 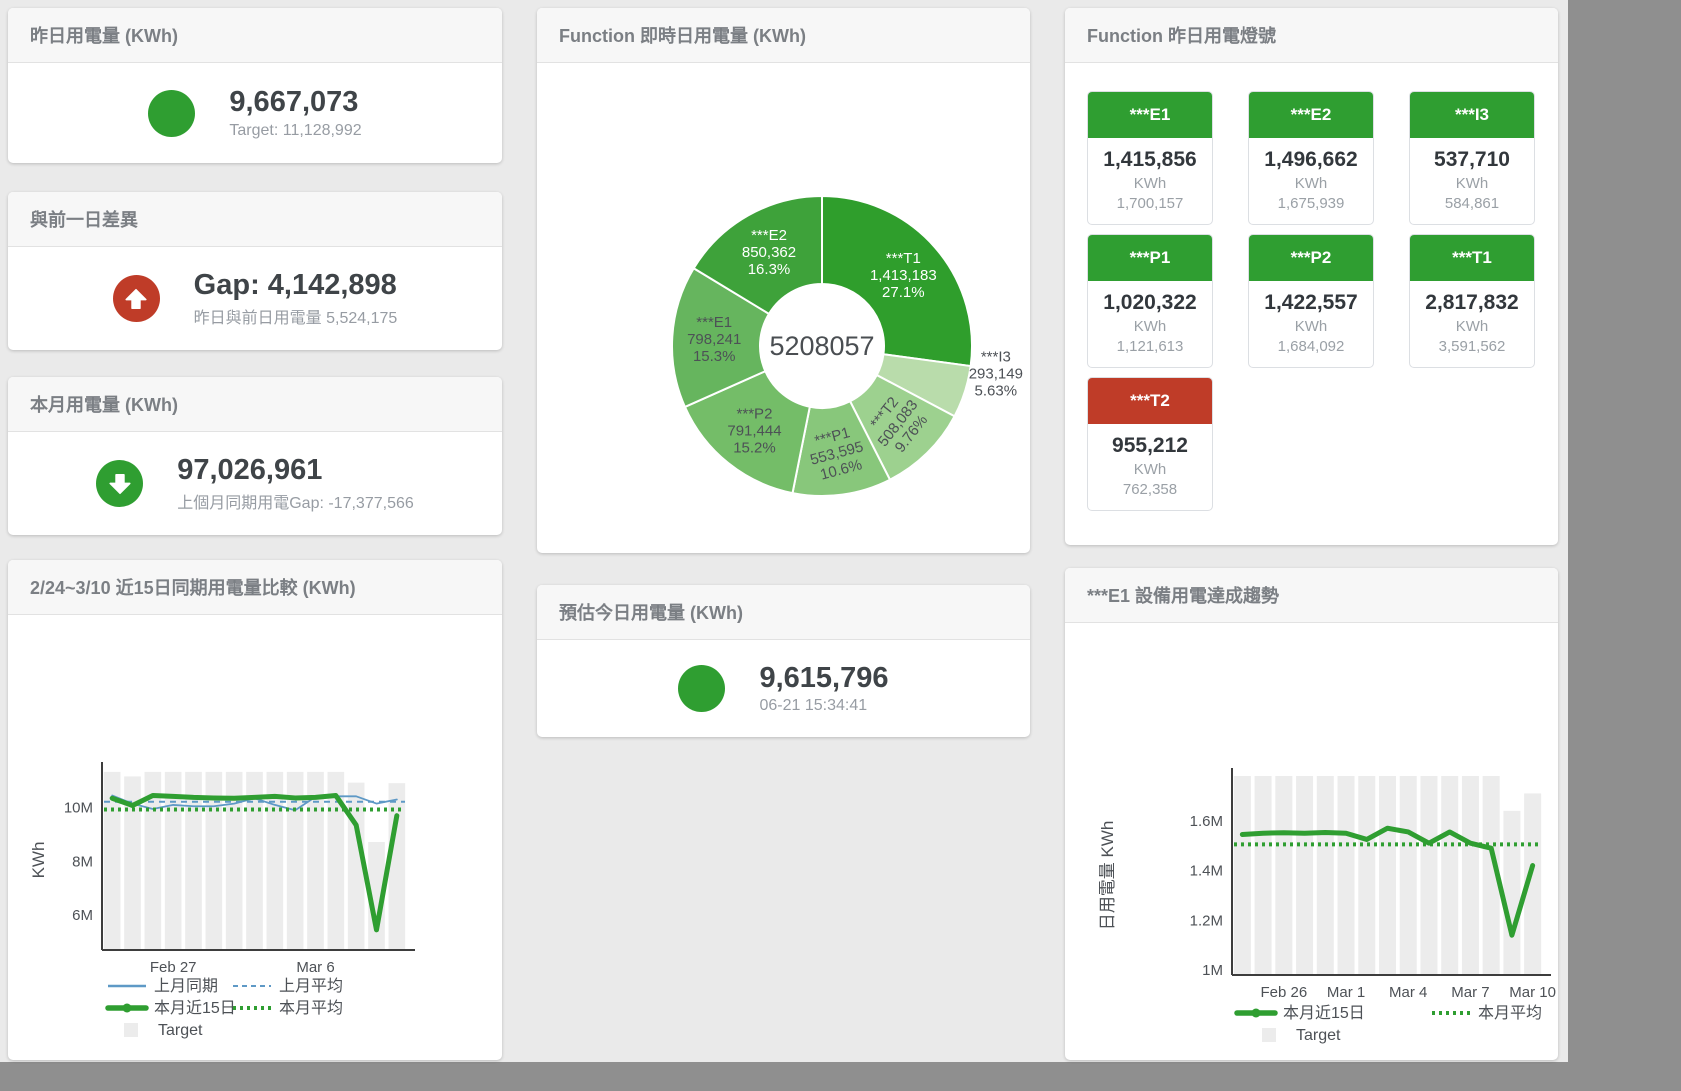 What do you see at coordinates (813, 706) in the screenshot?
I see `estimate-today-timestamp: 06-21 15:34:41` at bounding box center [813, 706].